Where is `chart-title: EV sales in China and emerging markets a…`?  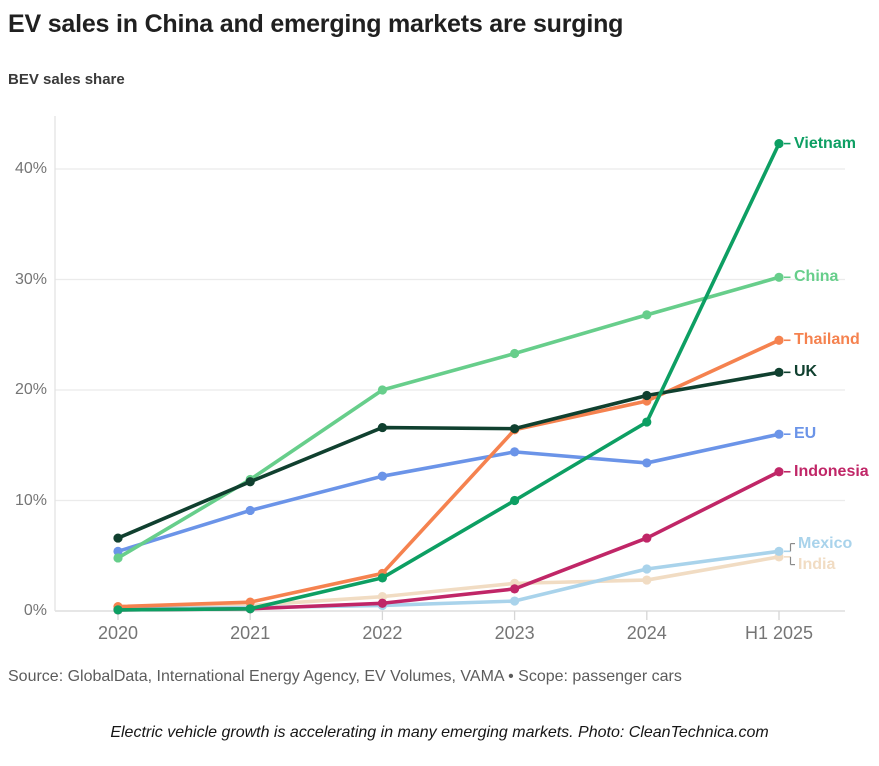
chart-title: EV sales in China and emerging markets a… is located at coordinates (316, 24).